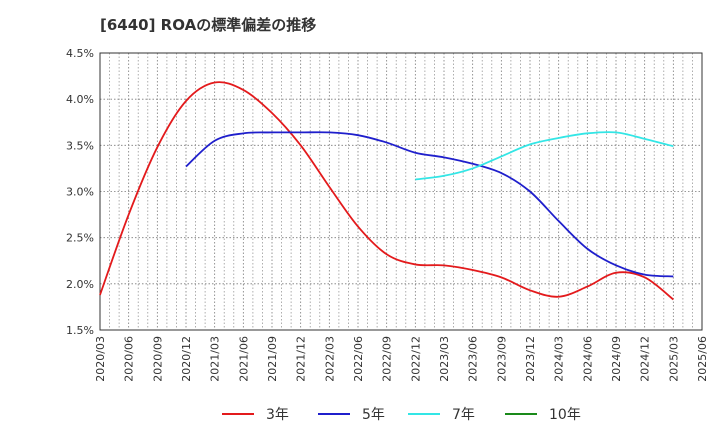 The image size is (720, 440). I want to click on y-tick-label: 4.0%, so click(80, 99).